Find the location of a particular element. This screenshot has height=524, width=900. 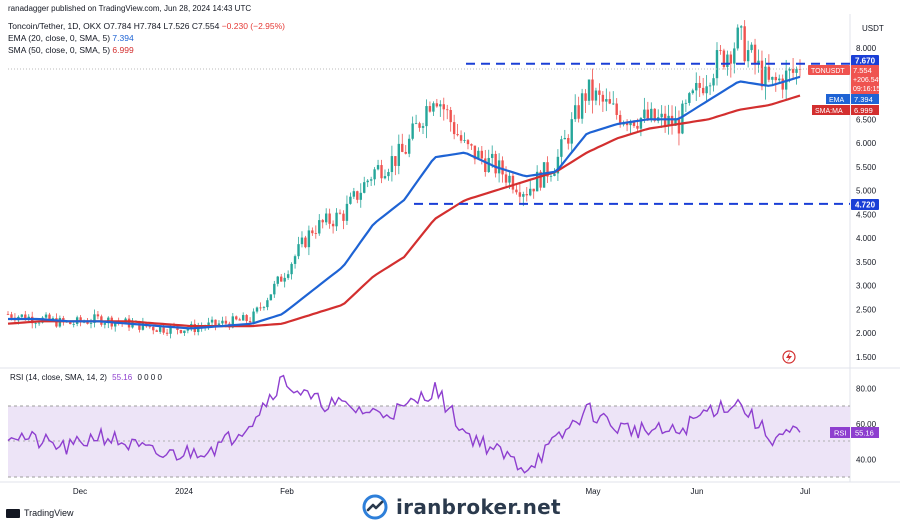

sma-axis-tag-label is located at coordinates (831, 110).